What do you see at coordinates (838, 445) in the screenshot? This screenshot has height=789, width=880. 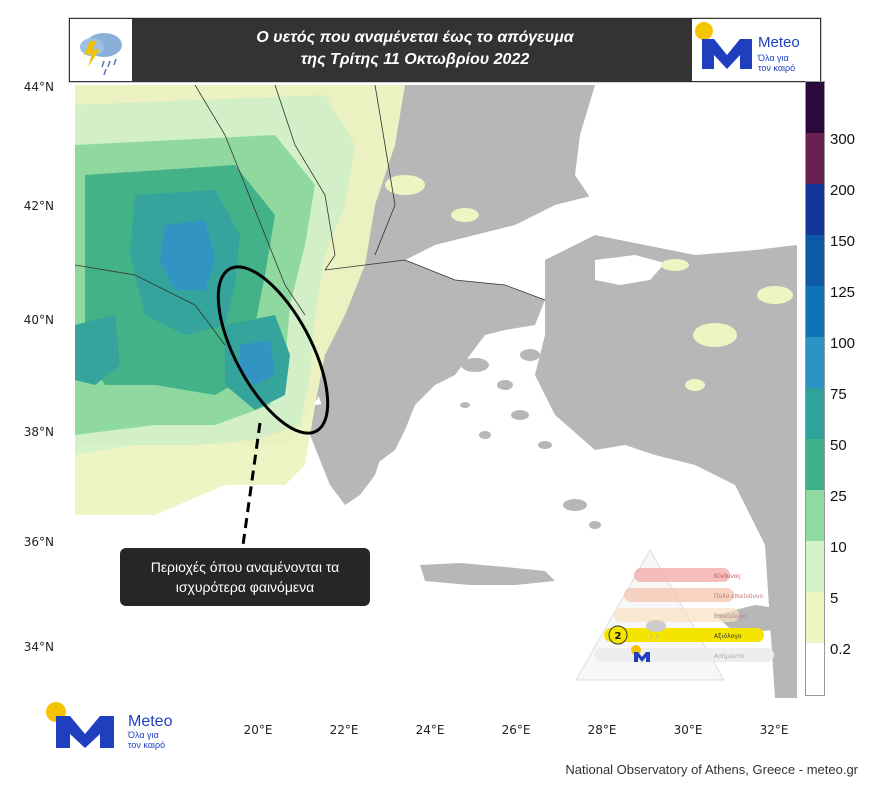 I see `cb-label-50: 50` at bounding box center [838, 445].